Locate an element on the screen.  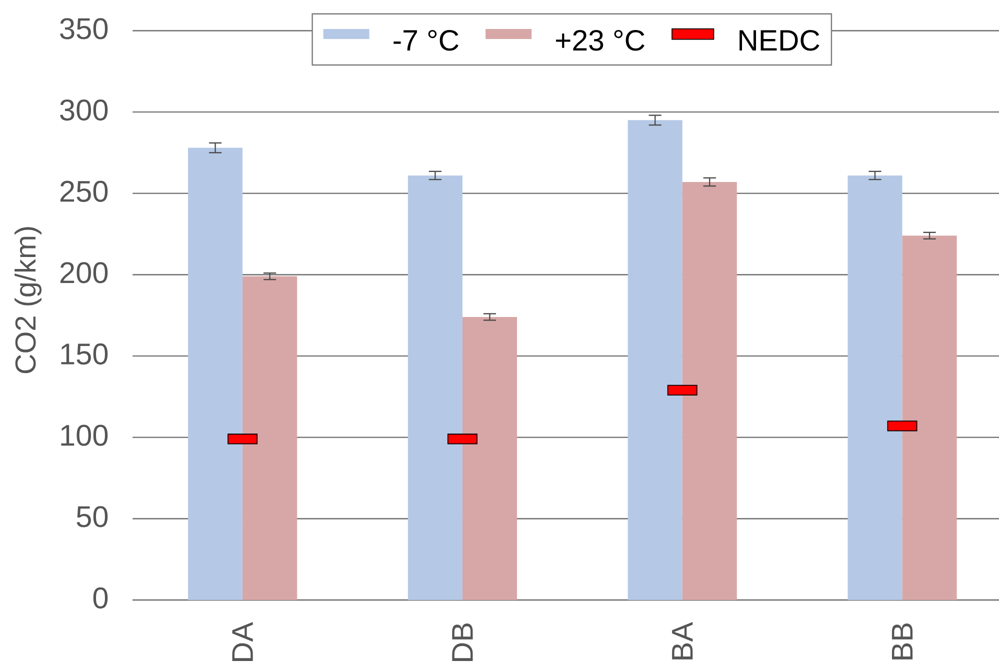
legend-label: NEDC is located at coordinates (780, 40).